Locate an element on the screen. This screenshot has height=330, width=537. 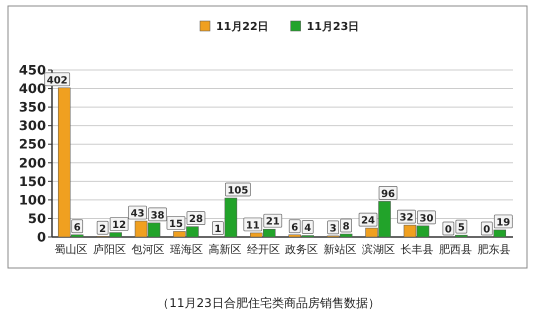
data-label: 24 is located at coordinates (368, 221).